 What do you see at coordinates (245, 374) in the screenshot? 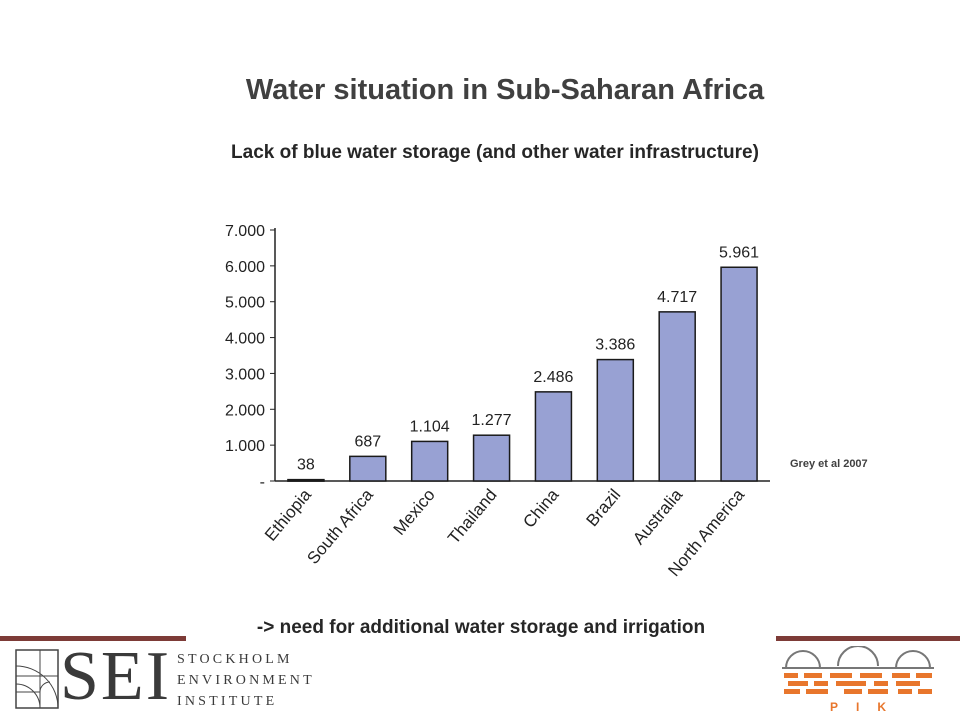
I see `y-tick-label: 3.000` at bounding box center [245, 374].